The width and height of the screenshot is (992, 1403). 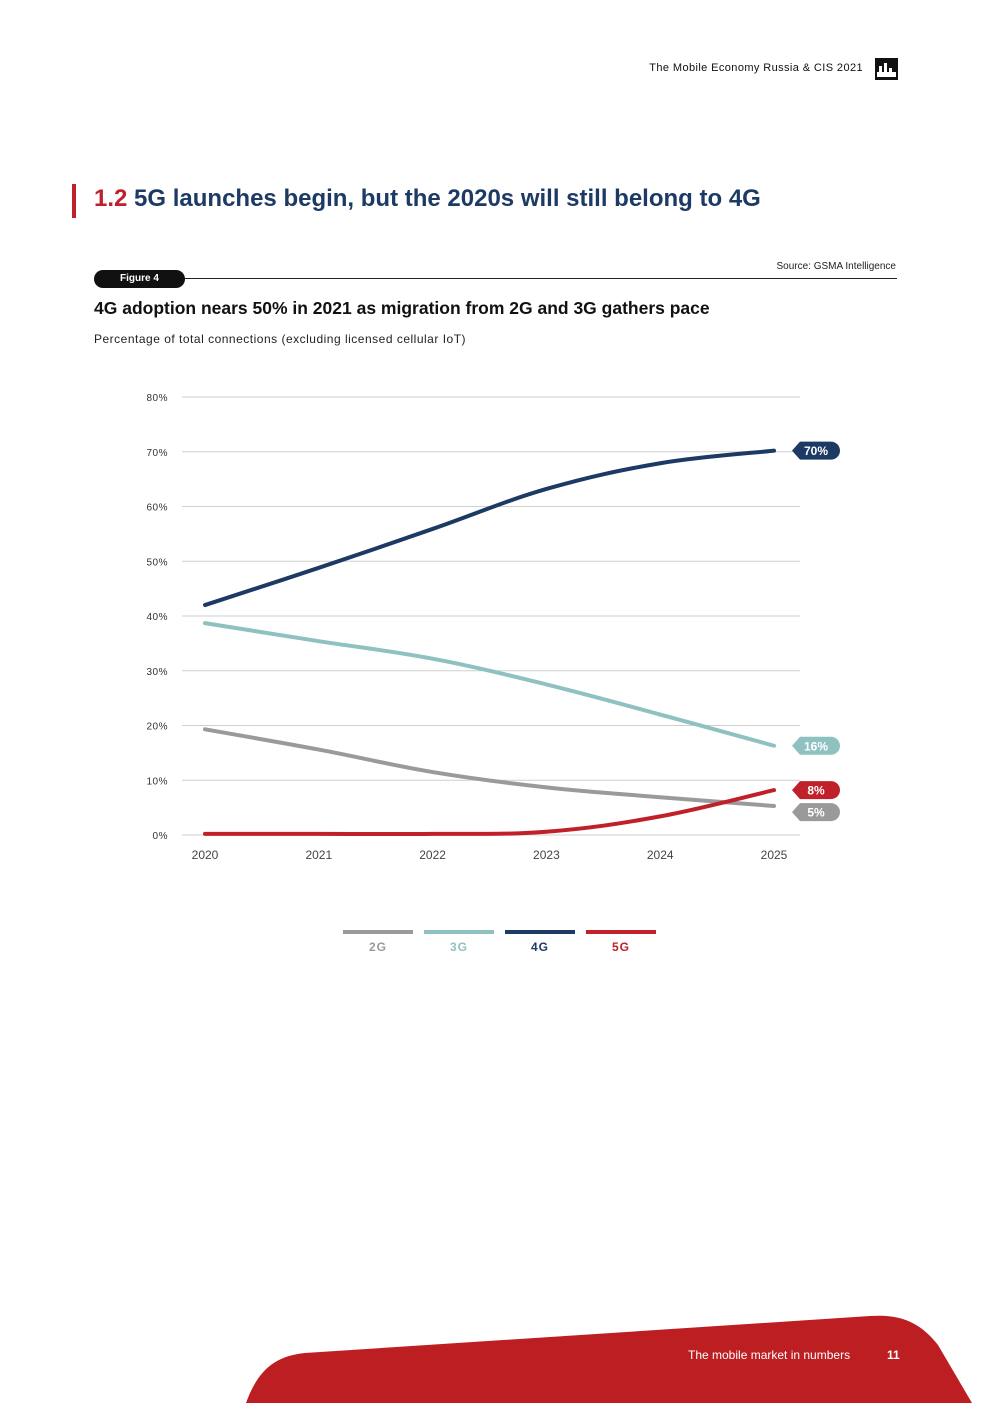 I want to click on end-label-tag-2g, so click(x=816, y=812).